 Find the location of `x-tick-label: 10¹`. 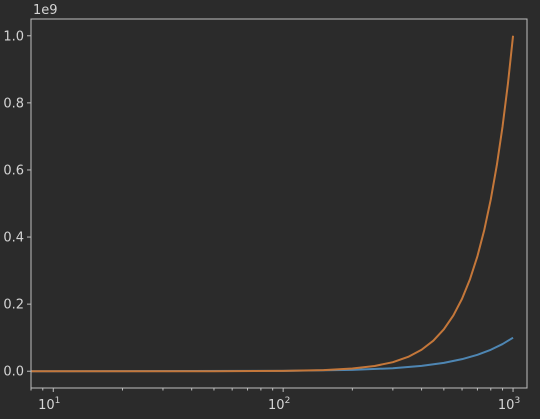

x-tick-label: 10¹ is located at coordinates (49, 404).